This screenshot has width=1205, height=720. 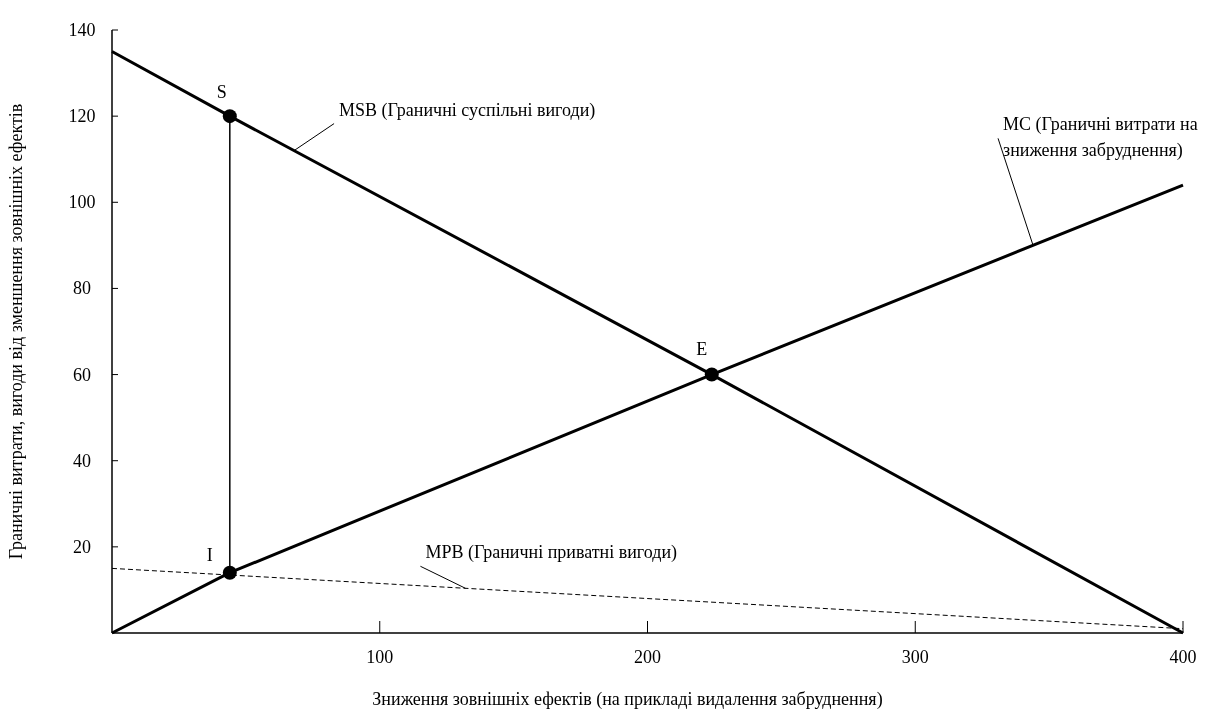 I want to click on y-axis-title: Граничні витрати, вигоди від зменшення зовнішніх ефектів, so click(x=16, y=331).